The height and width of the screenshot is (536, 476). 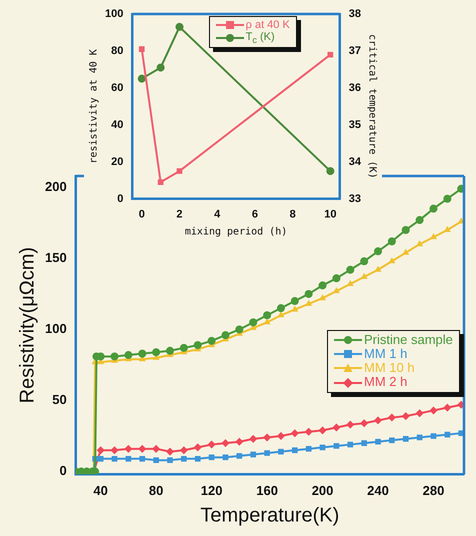 What do you see at coordinates (323, 490) in the screenshot?
I see `x-tick-label: 200` at bounding box center [323, 490].